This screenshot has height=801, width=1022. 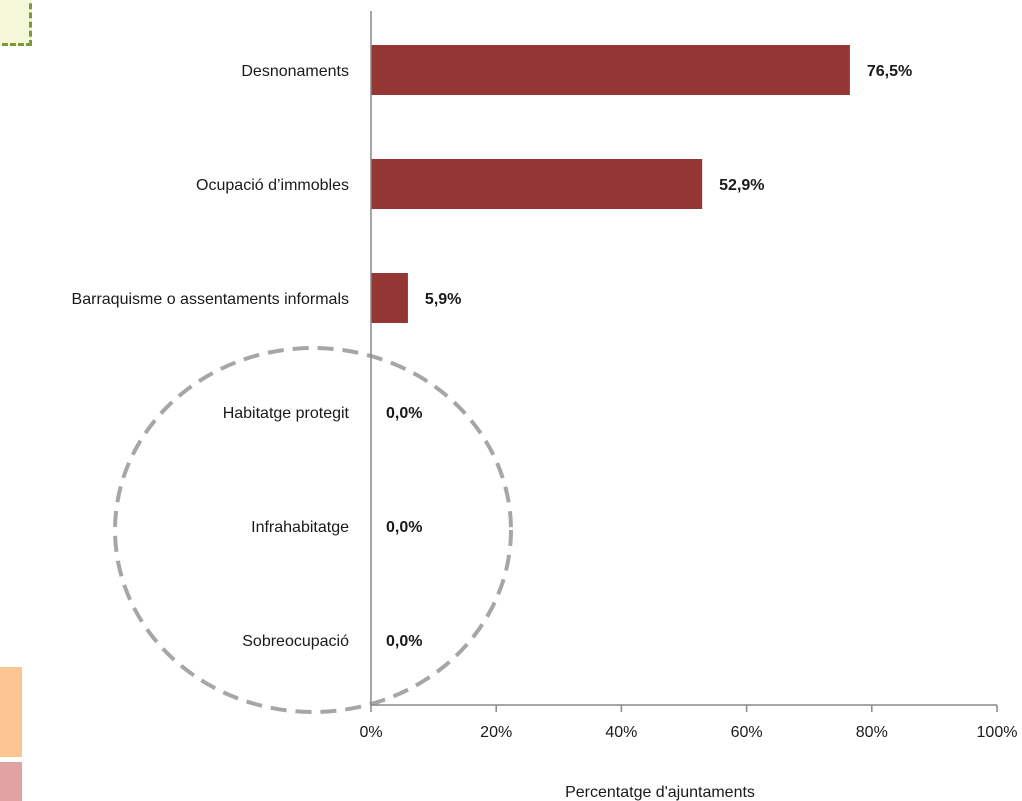 What do you see at coordinates (272, 185) in the screenshot?
I see `category-label: Ocupació d’immobles` at bounding box center [272, 185].